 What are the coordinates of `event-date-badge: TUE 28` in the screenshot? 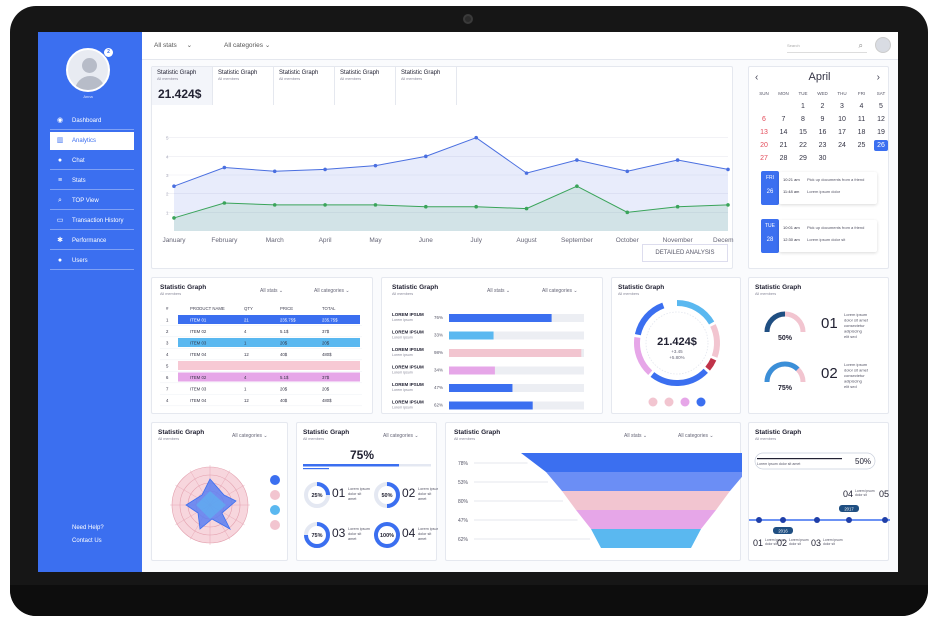 It's located at (770, 236).